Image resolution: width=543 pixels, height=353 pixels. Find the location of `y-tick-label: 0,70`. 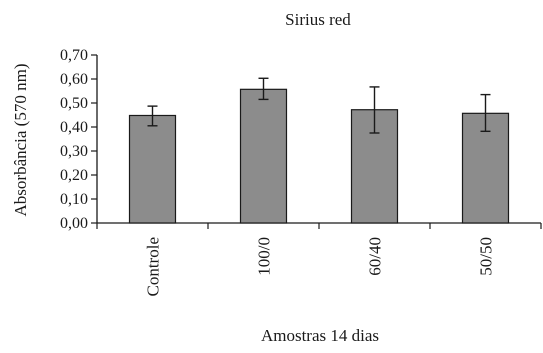

y-tick-label: 0,70 is located at coordinates (74, 55).